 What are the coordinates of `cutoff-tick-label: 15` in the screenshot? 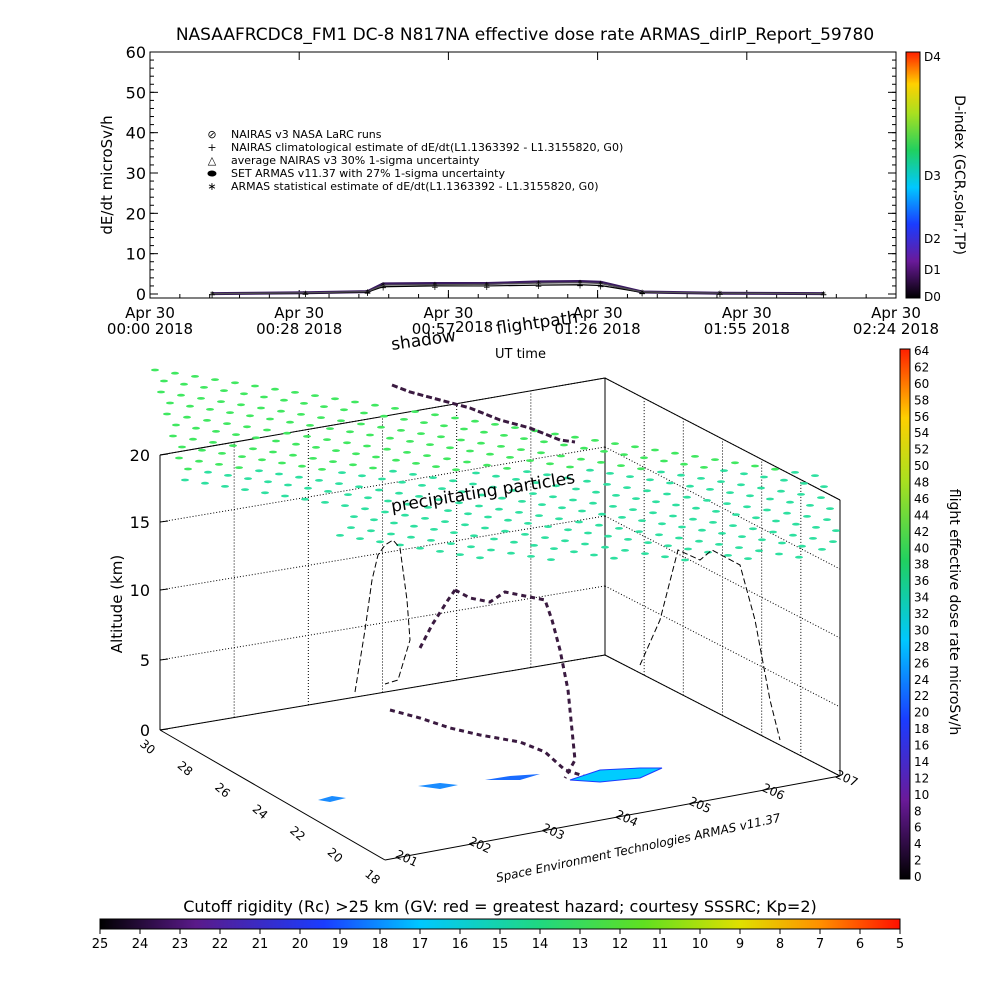 It's located at (500, 944).